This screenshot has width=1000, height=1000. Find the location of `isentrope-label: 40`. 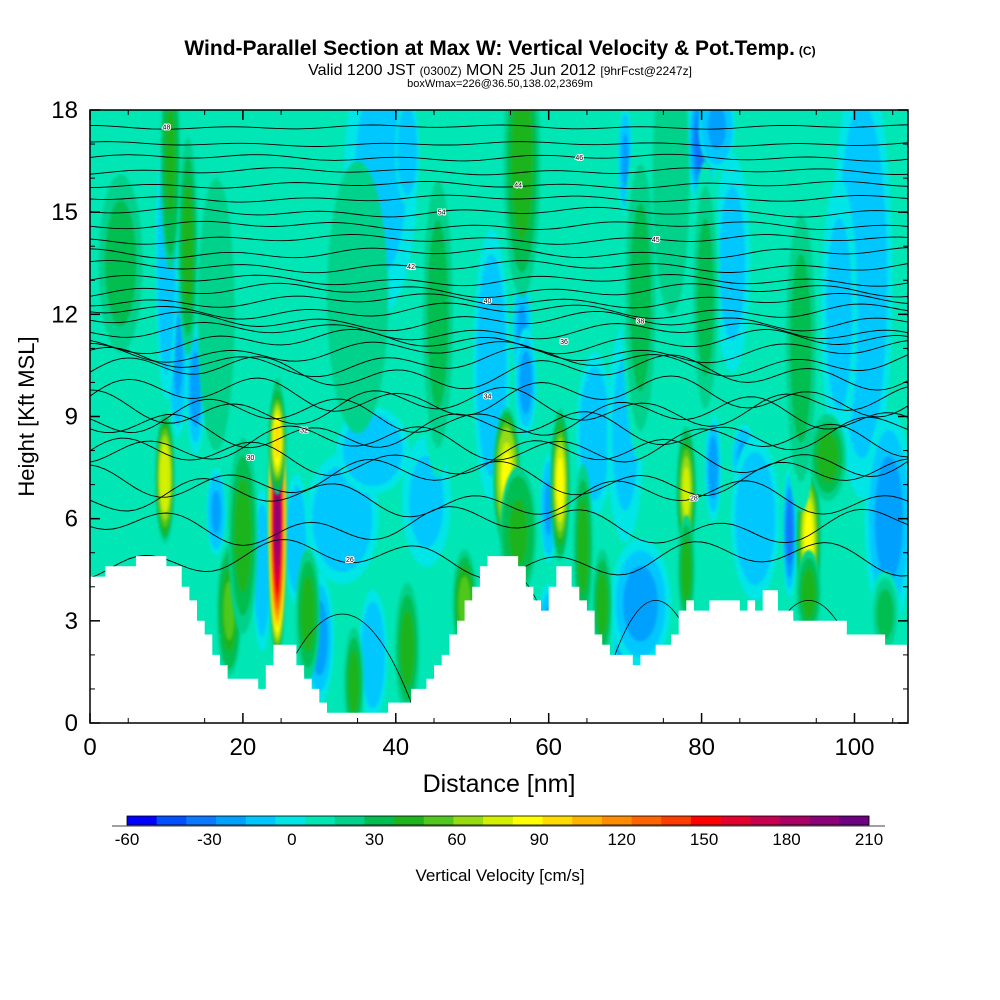

isentrope-label: 40 is located at coordinates (488, 301).